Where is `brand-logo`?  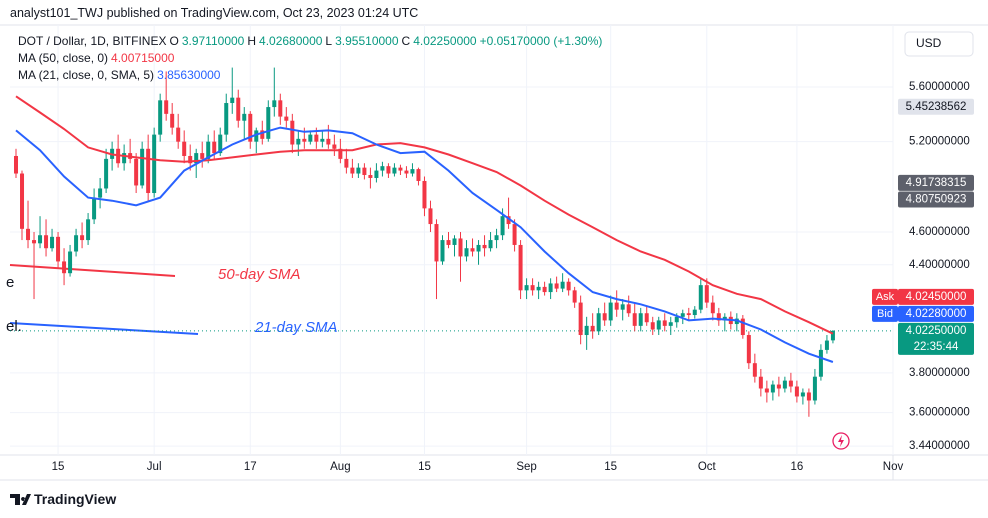 brand-logo is located at coordinates (20, 499).